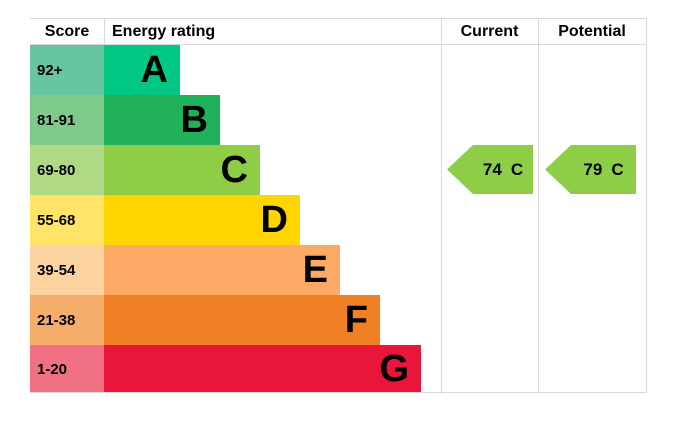  I want to click on band-letter-c: C, so click(234, 170).